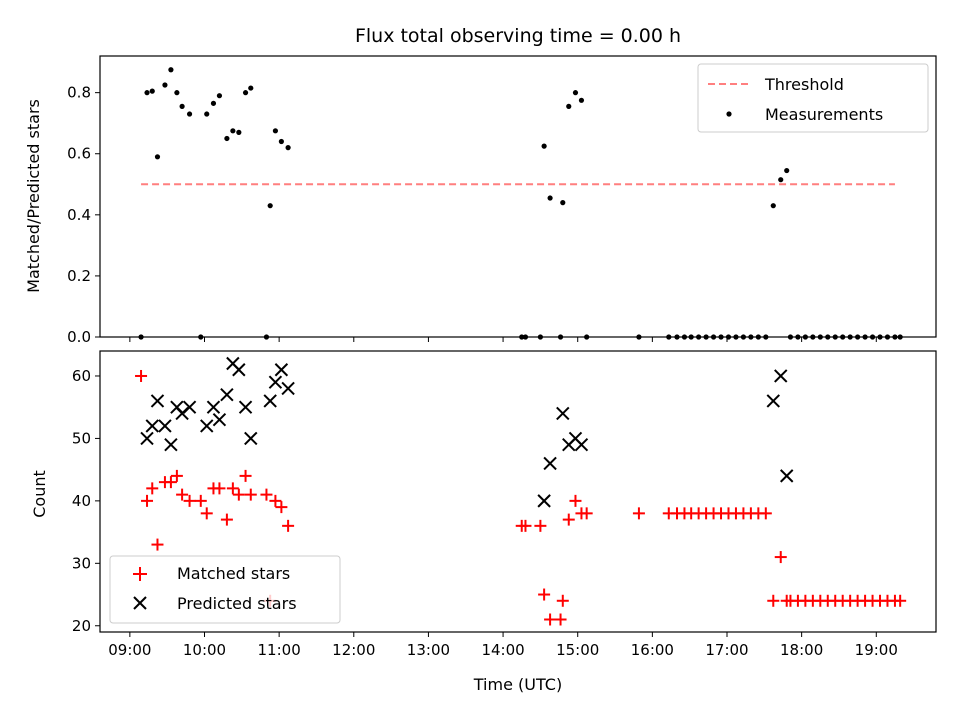 This screenshot has height=720, width=960. I want to click on legend-threshold-label: Threshold, so click(804, 84).